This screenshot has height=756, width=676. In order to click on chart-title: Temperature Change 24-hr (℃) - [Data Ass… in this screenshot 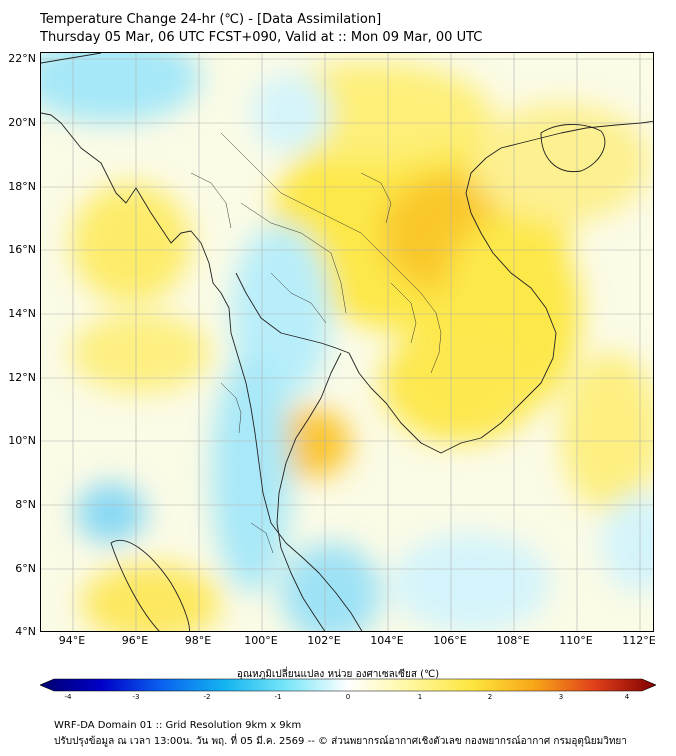, I will do `click(211, 19)`.